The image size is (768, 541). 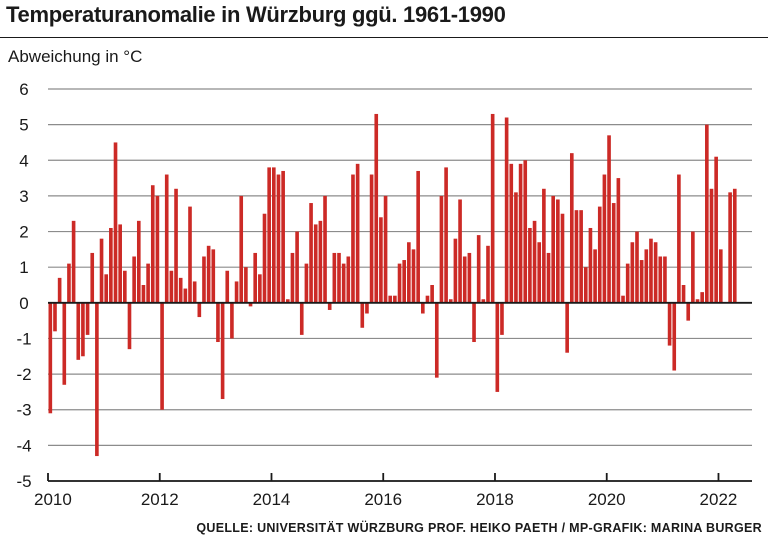 I want to click on x-tick-label: 2012, so click(x=160, y=499).